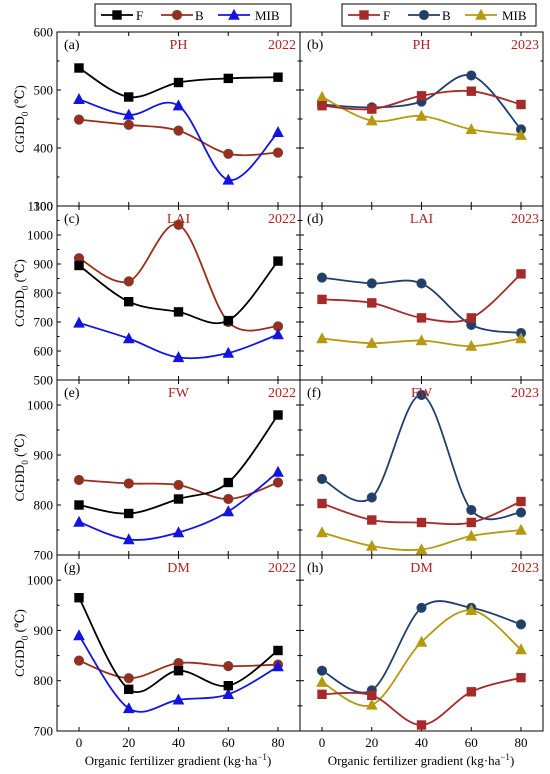 Image resolution: width=550 pixels, height=774 pixels. I want to click on panel-b: (b) PH 2023, so click(421, 119).